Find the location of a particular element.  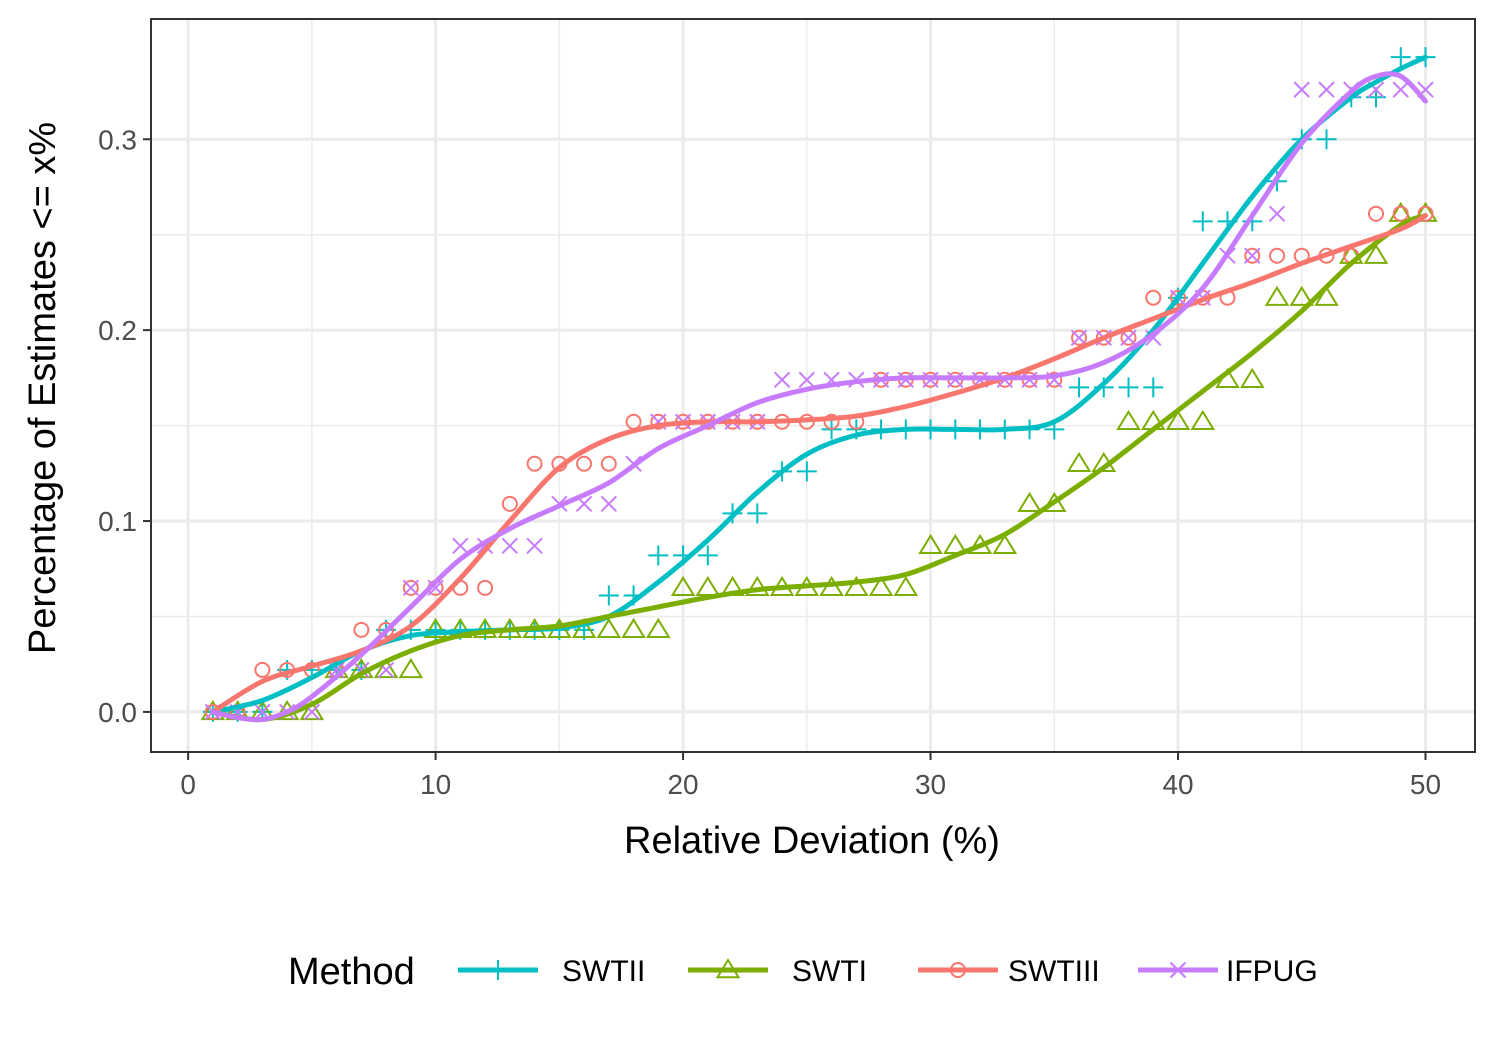

x-axis-title: Relative Deviation (%) is located at coordinates (812, 841).